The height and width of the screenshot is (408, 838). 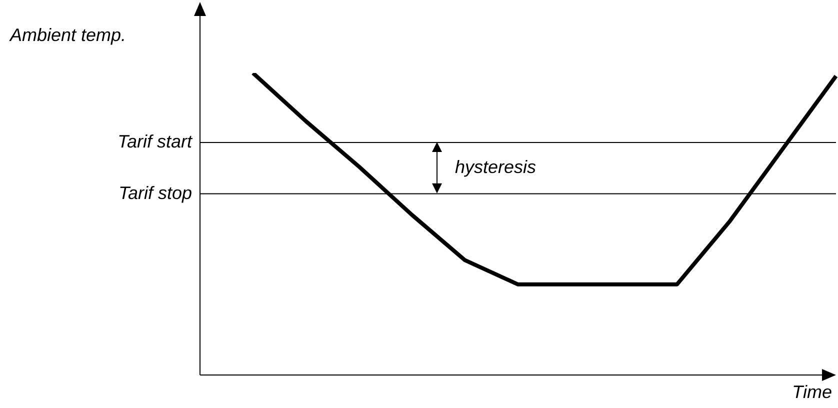 What do you see at coordinates (67, 35) in the screenshot?
I see `y-axis-title: Ambient temp.` at bounding box center [67, 35].